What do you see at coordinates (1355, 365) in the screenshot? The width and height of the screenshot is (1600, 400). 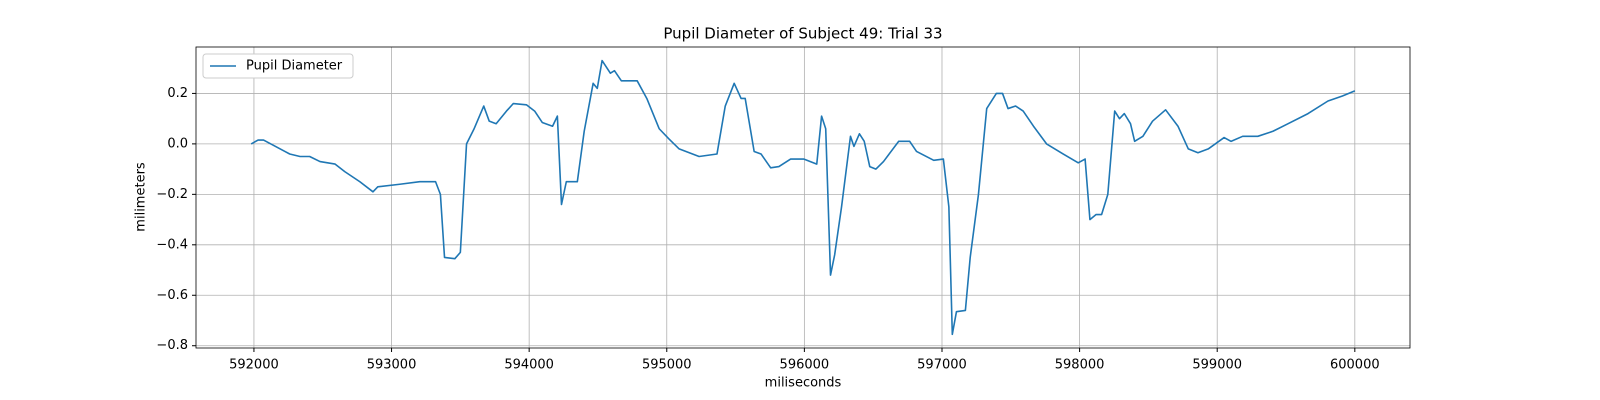 I see `x-tick-label: 600000` at bounding box center [1355, 365].